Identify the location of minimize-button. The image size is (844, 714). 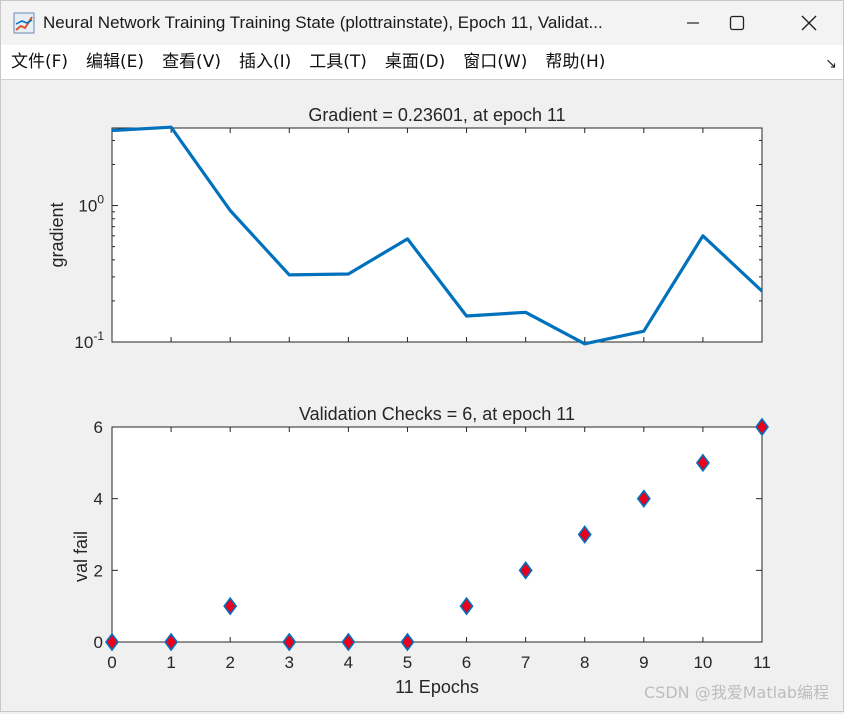
(693, 23).